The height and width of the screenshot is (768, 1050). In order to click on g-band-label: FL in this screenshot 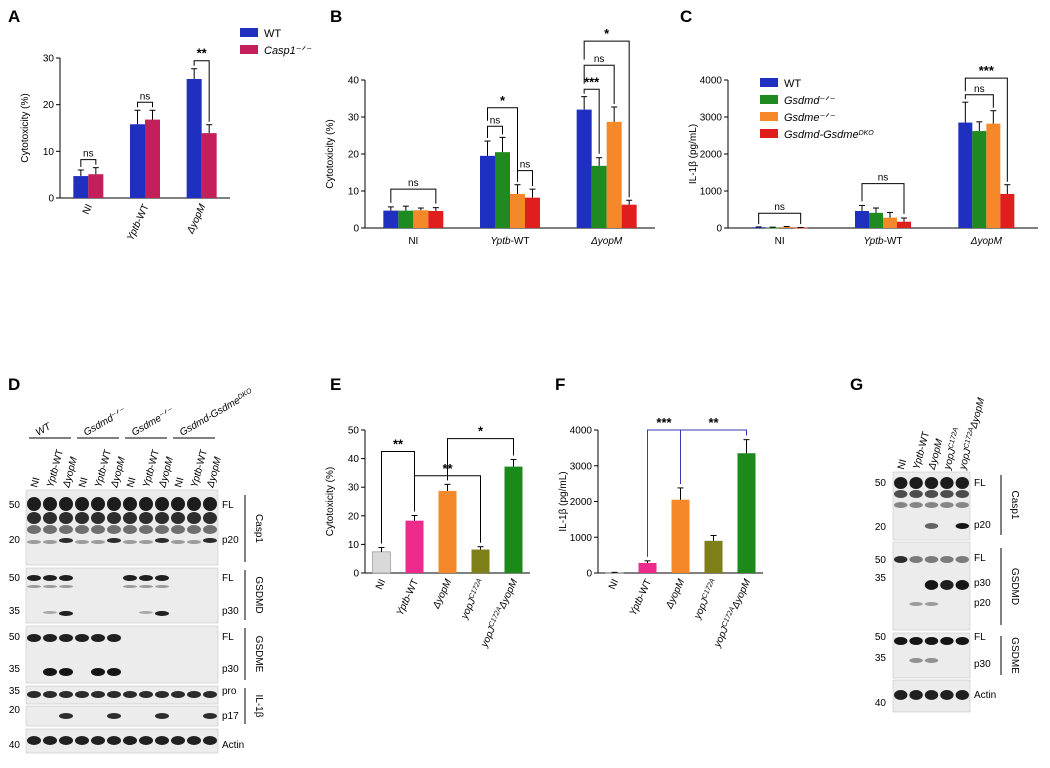, I will do `click(980, 483)`.